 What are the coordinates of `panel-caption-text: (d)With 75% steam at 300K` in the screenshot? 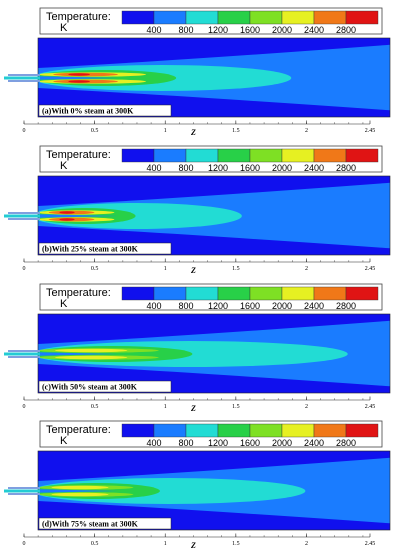 It's located at (90, 524).